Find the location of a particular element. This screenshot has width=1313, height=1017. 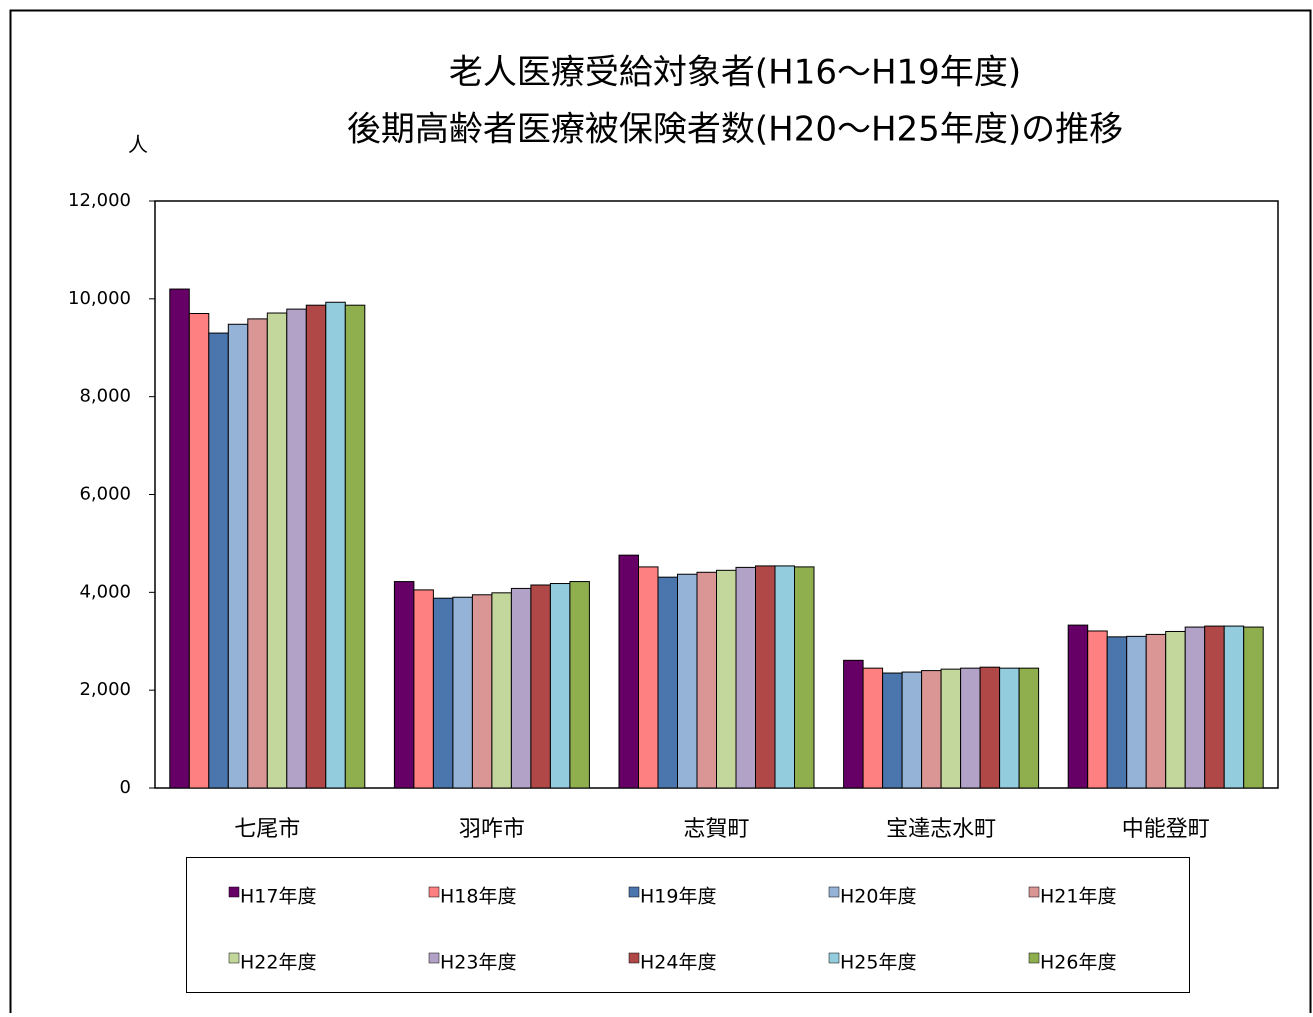

y-tick-label: 12,000 is located at coordinates (99, 200).